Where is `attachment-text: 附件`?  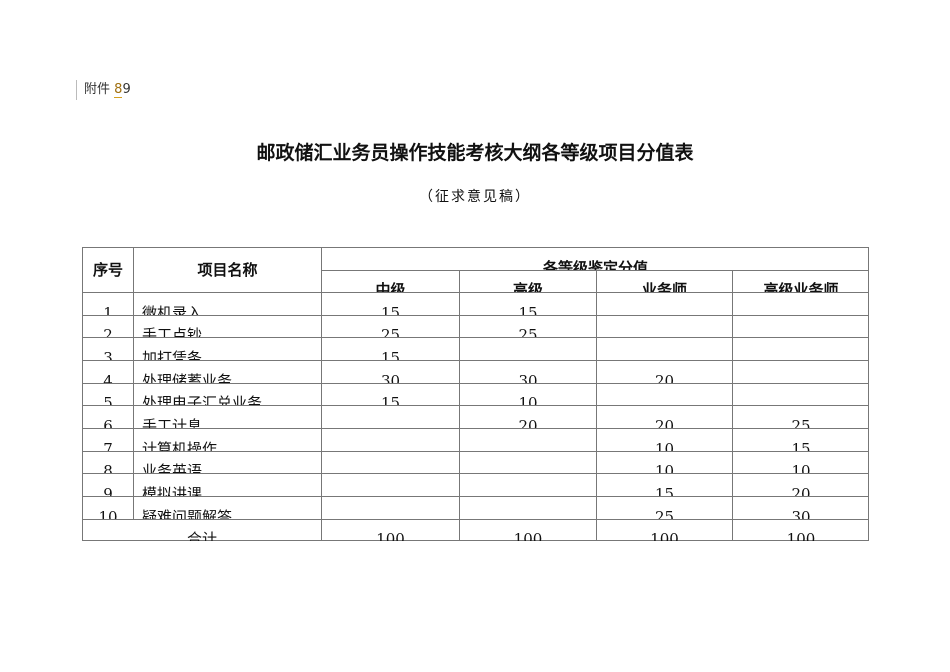 attachment-text: 附件 is located at coordinates (97, 89).